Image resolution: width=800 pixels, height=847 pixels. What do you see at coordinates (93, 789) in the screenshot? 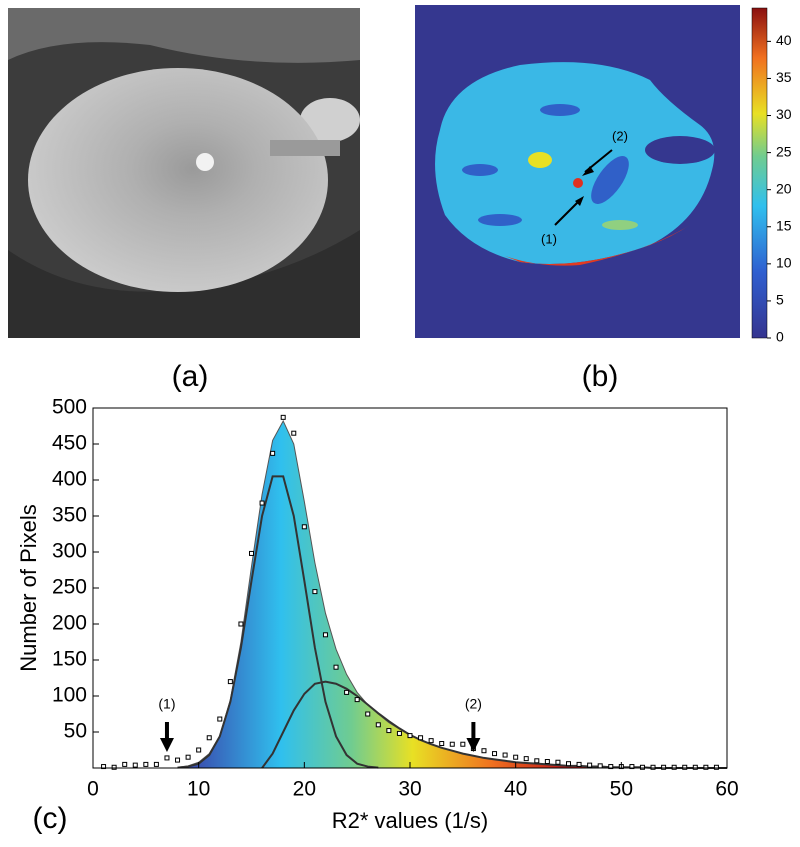
I see `x-tick-label: 0` at bounding box center [93, 789].